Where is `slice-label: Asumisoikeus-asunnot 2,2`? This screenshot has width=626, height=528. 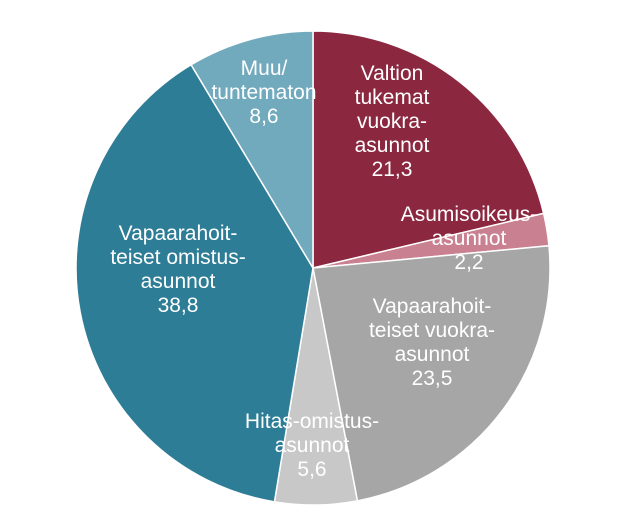 slice-label: Asumisoikeus-asunnot 2,2 is located at coordinates (469, 238).